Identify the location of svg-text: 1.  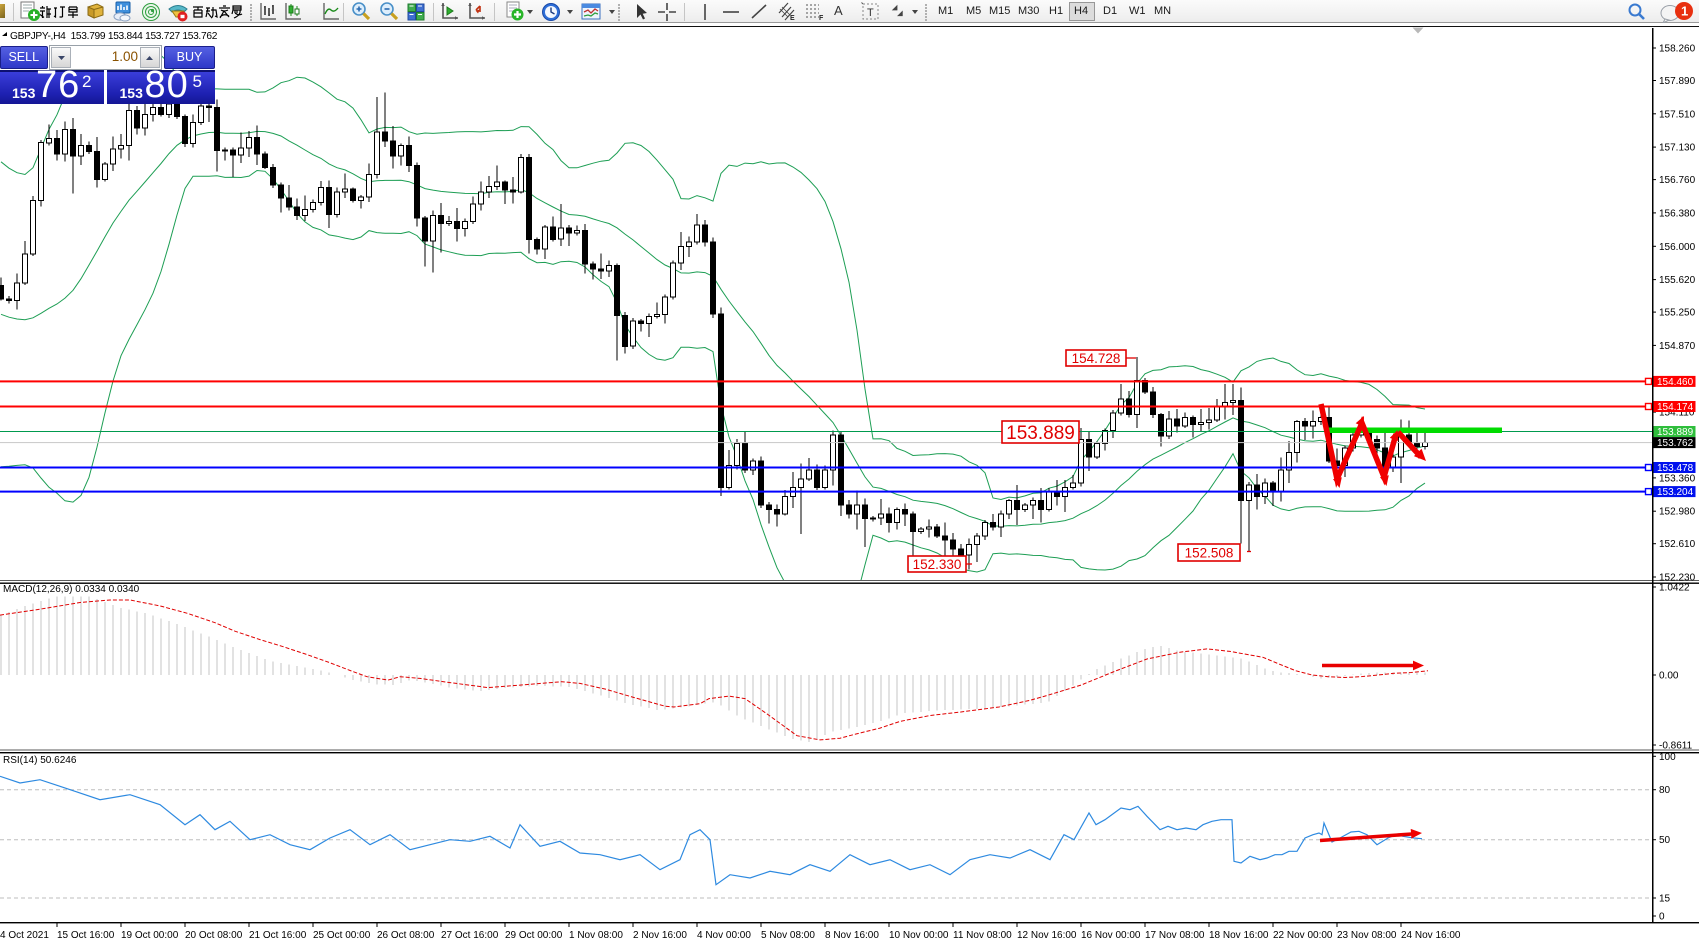
(1684, 11).